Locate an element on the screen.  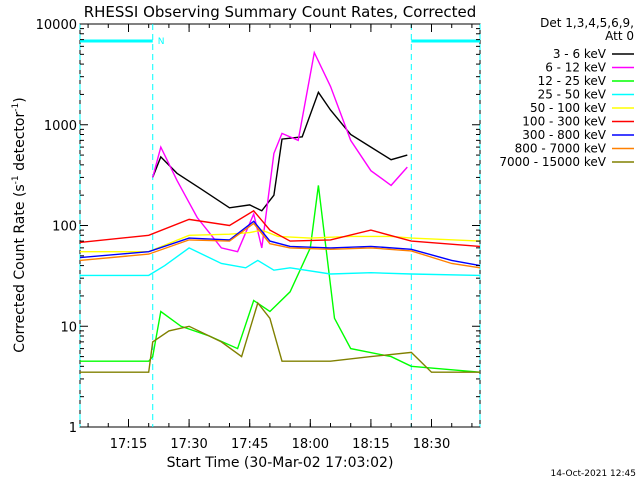
legend-label: 25 - 50 keV is located at coordinates (572, 95).